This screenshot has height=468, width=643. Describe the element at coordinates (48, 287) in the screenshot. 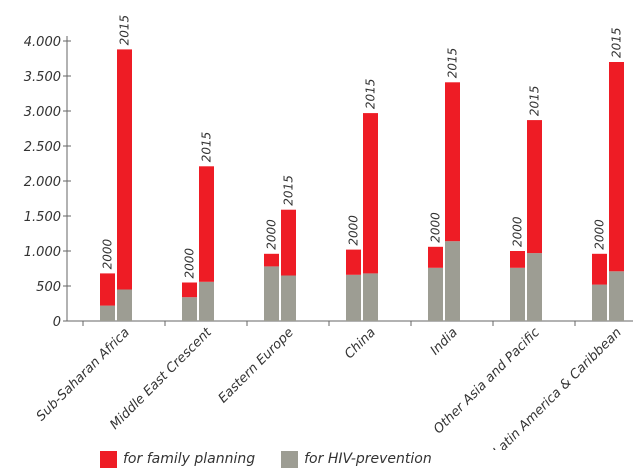

I see `y-tick-label: 500` at that location.